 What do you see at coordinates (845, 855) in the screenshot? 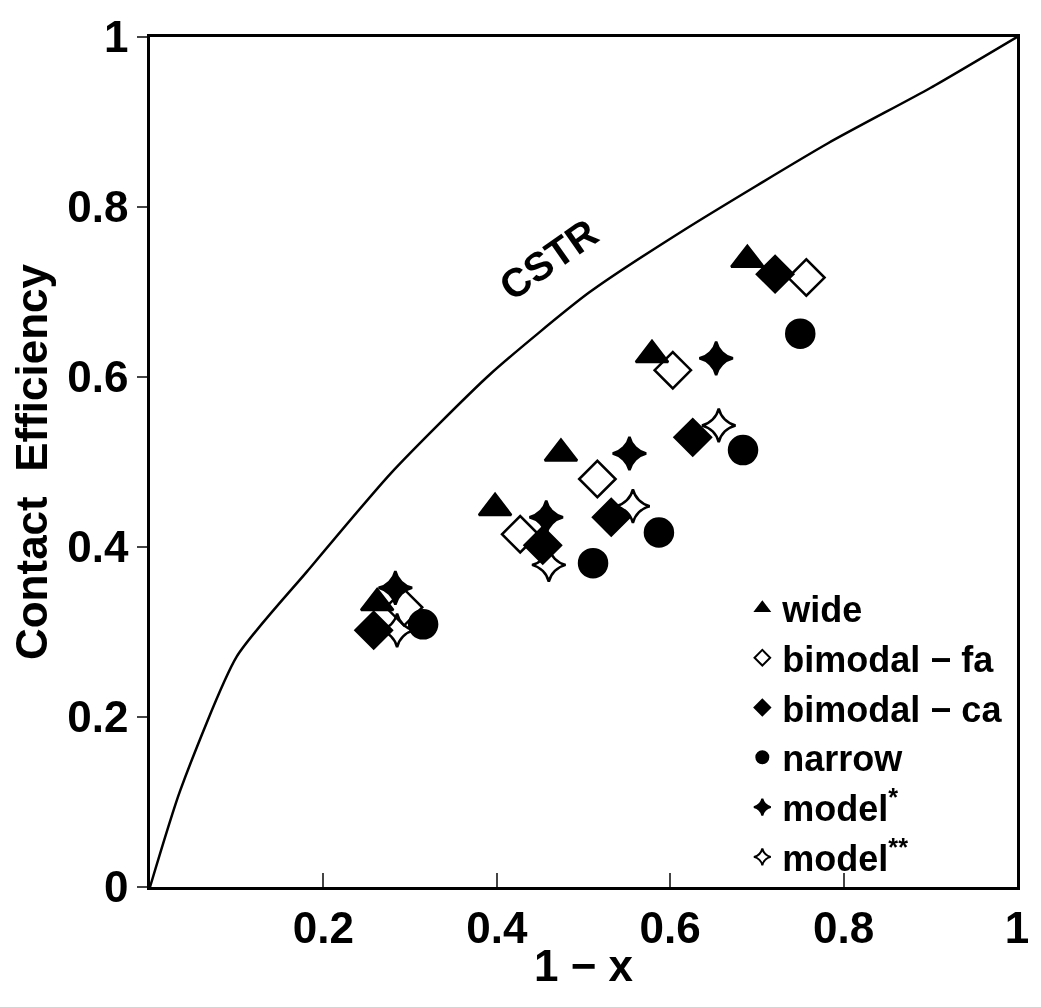
I see `legend-label: model$^{**}$` at bounding box center [845, 855].